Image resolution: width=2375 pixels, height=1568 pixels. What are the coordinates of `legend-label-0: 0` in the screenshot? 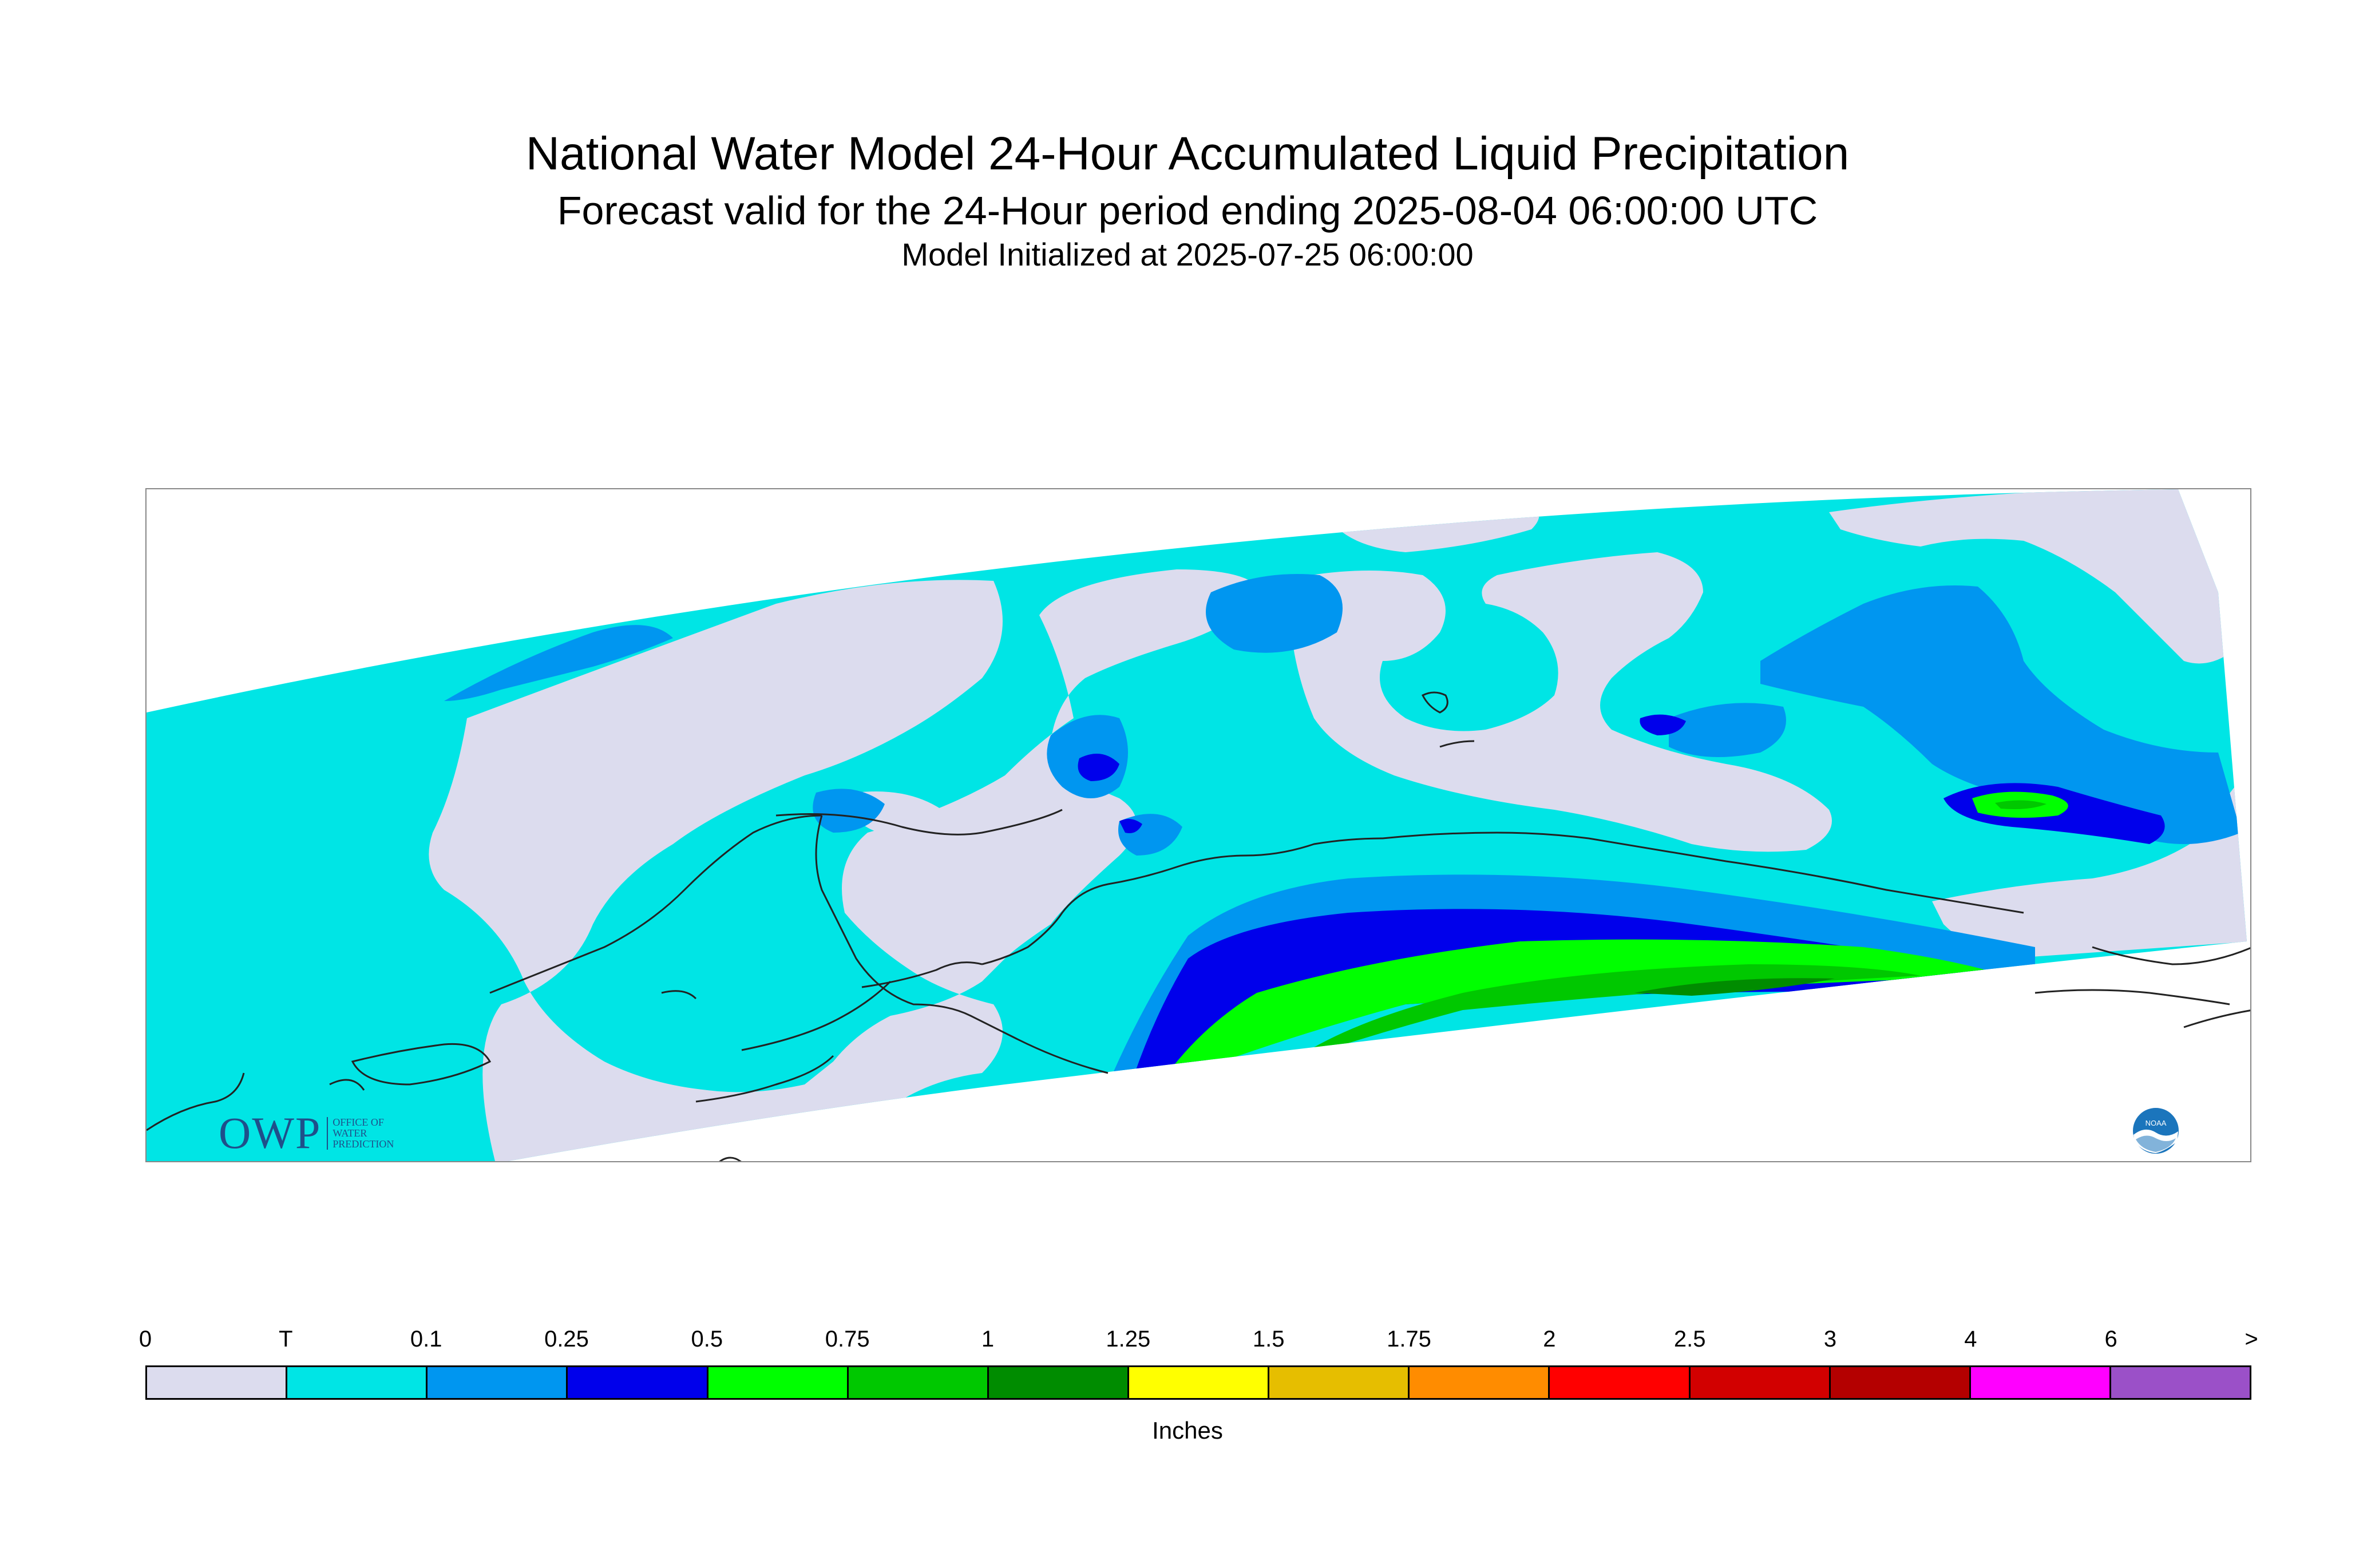 It's located at (145, 1339).